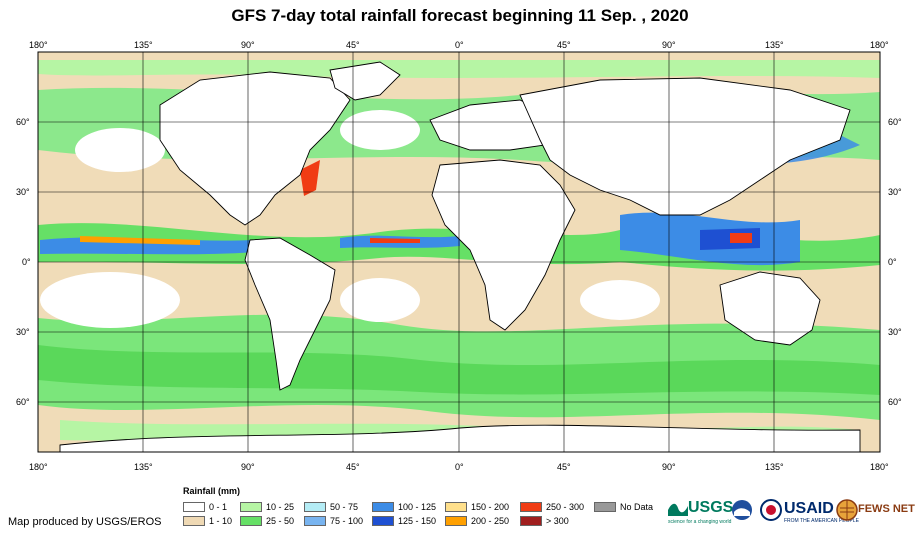 The height and width of the screenshot is (539, 920). I want to click on legend-title: Rainfall (mm), so click(212, 491).